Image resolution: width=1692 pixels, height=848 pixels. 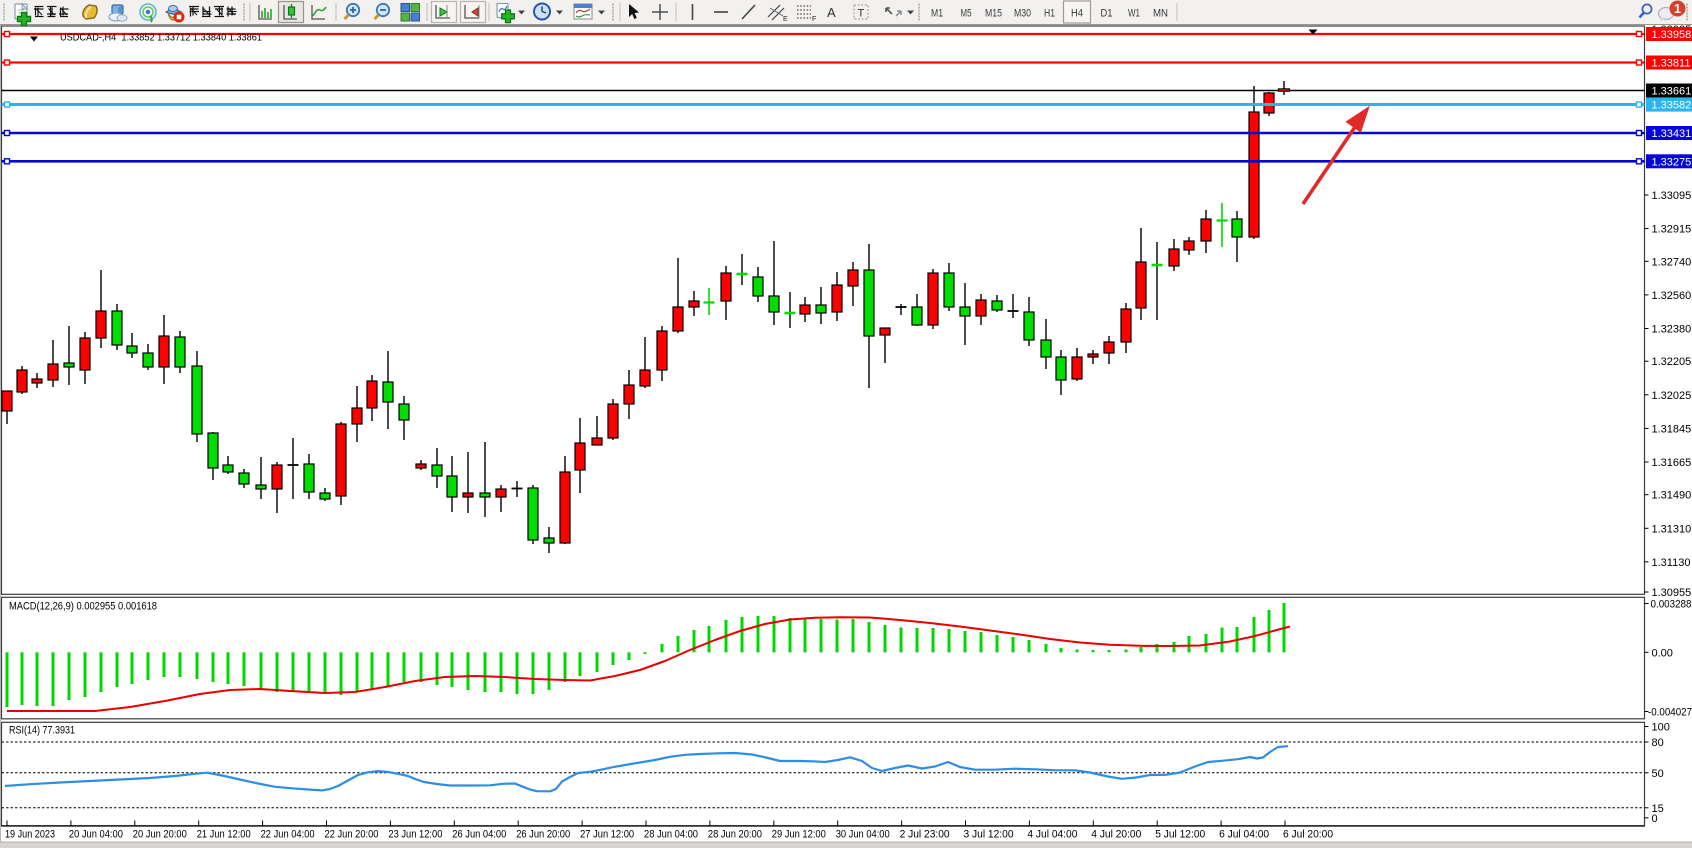 What do you see at coordinates (937, 14) in the screenshot?
I see `svg-text: M1` at bounding box center [937, 14].